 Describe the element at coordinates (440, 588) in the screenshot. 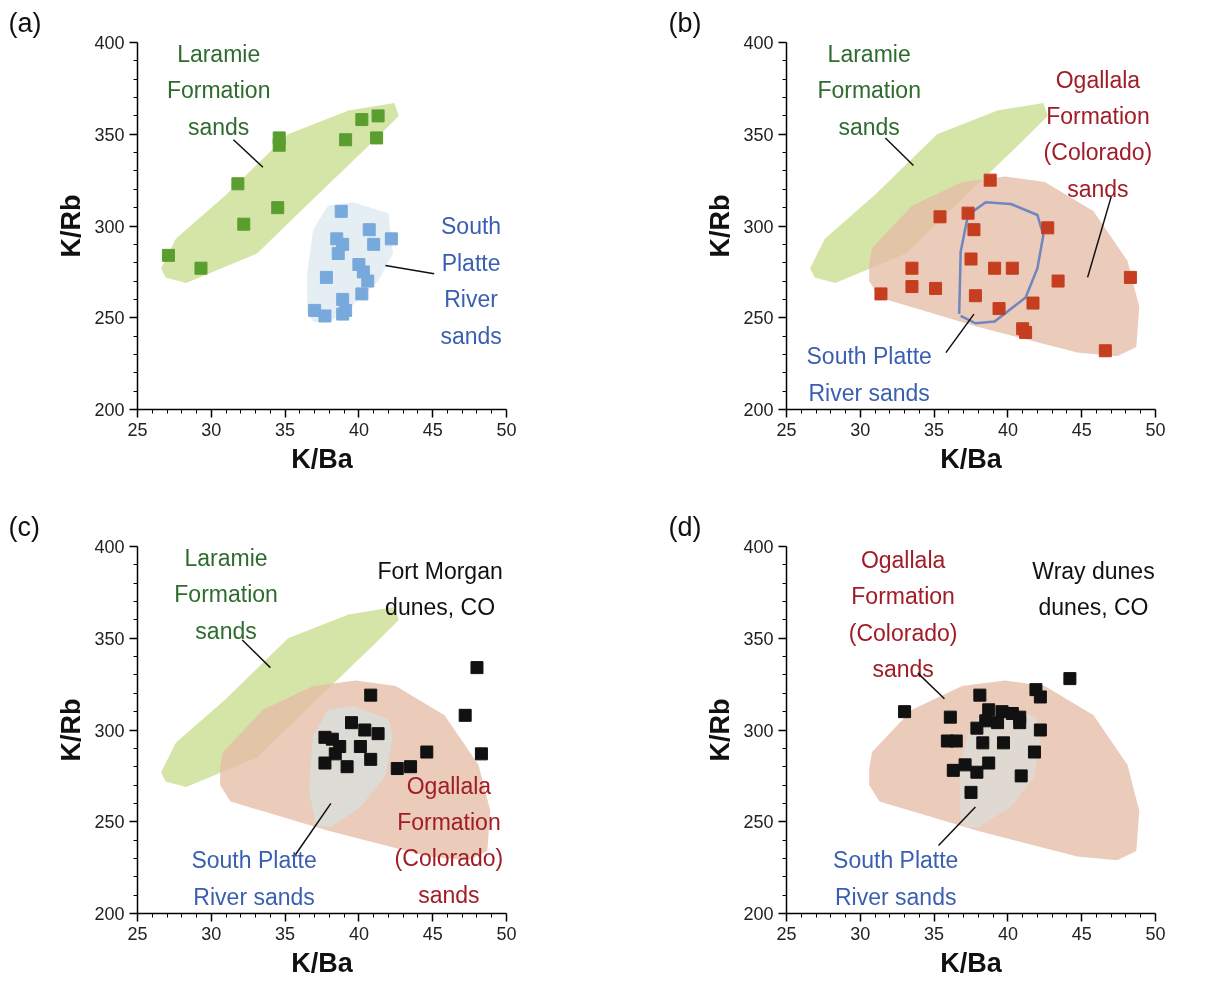

I see `text: Fort Morgan dunes, CO` at that location.